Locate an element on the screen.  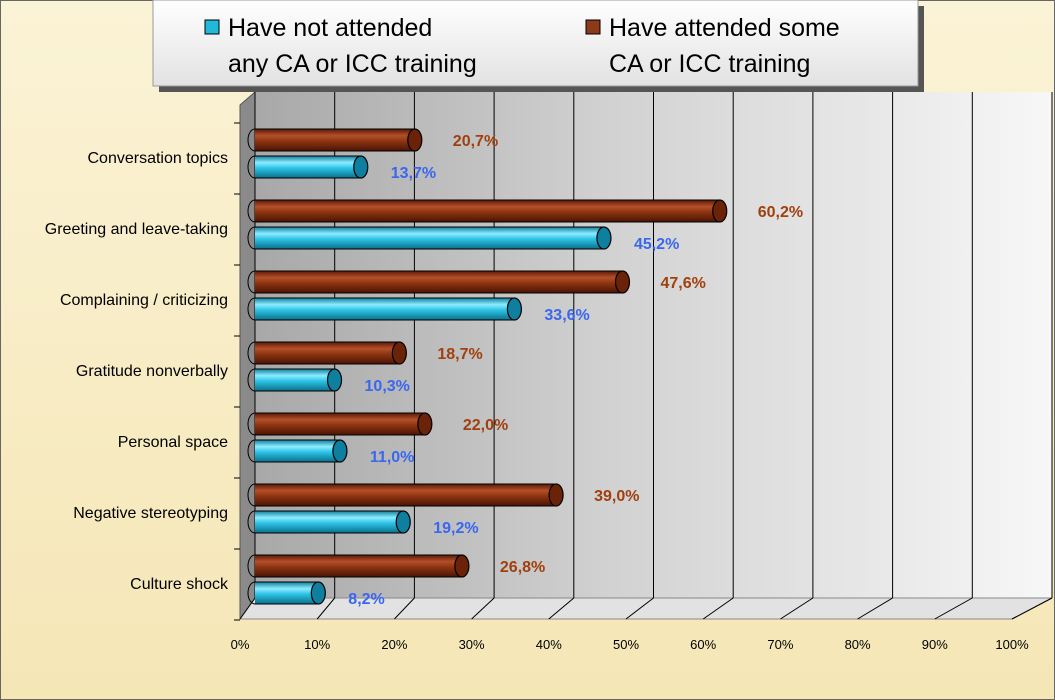
plot-side-wall is located at coordinates (247, 355).